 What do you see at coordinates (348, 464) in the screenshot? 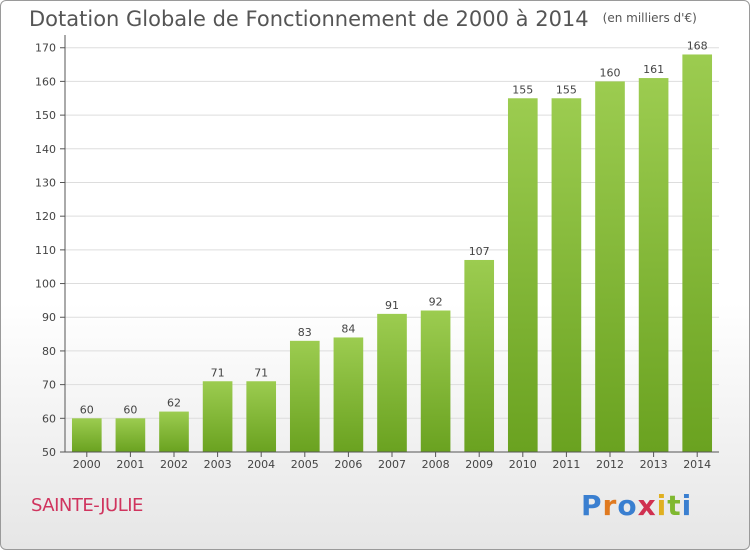
I see `x-tick-label: 2006` at bounding box center [348, 464].